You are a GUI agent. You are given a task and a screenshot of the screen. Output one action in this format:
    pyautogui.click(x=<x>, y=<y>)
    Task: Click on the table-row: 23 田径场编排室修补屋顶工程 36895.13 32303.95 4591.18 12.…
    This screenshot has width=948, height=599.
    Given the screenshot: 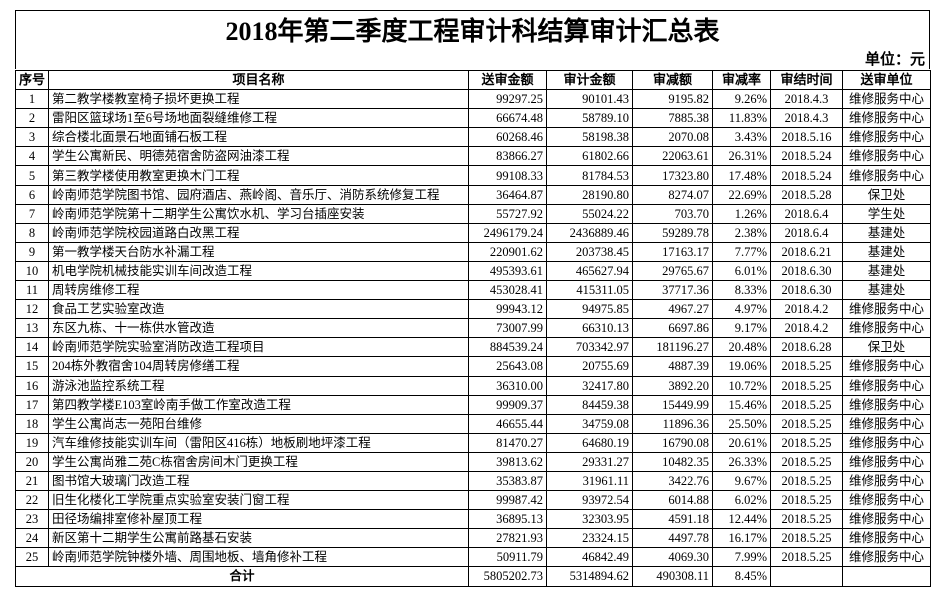 What is the action you would take?
    pyautogui.click(x=473, y=519)
    